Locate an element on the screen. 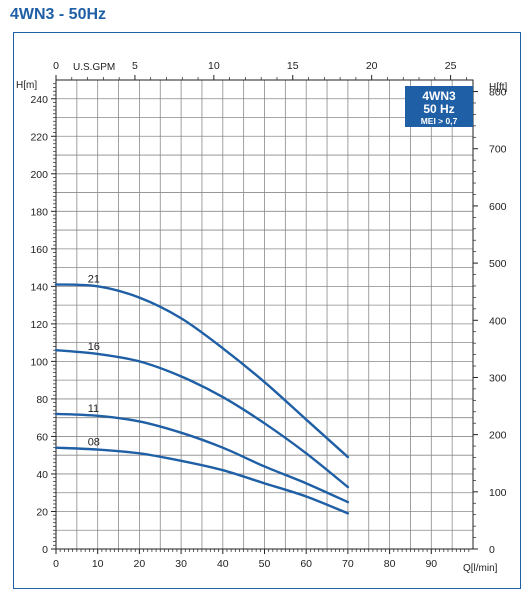 The image size is (529, 601). curve-label-21: 21 is located at coordinates (94, 279).